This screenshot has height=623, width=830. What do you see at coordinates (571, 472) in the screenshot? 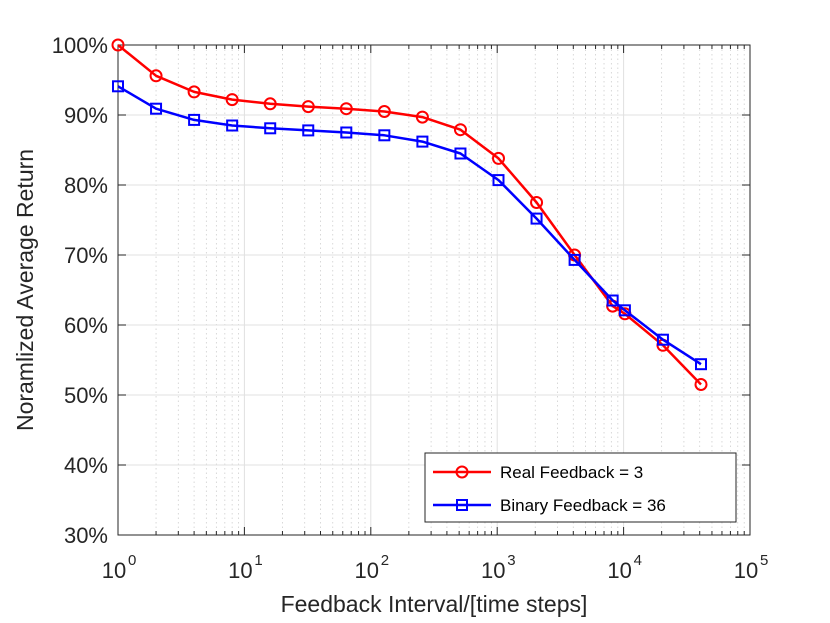
I see `legend-label-real-feedback: Real Feedback = 3` at bounding box center [571, 472].